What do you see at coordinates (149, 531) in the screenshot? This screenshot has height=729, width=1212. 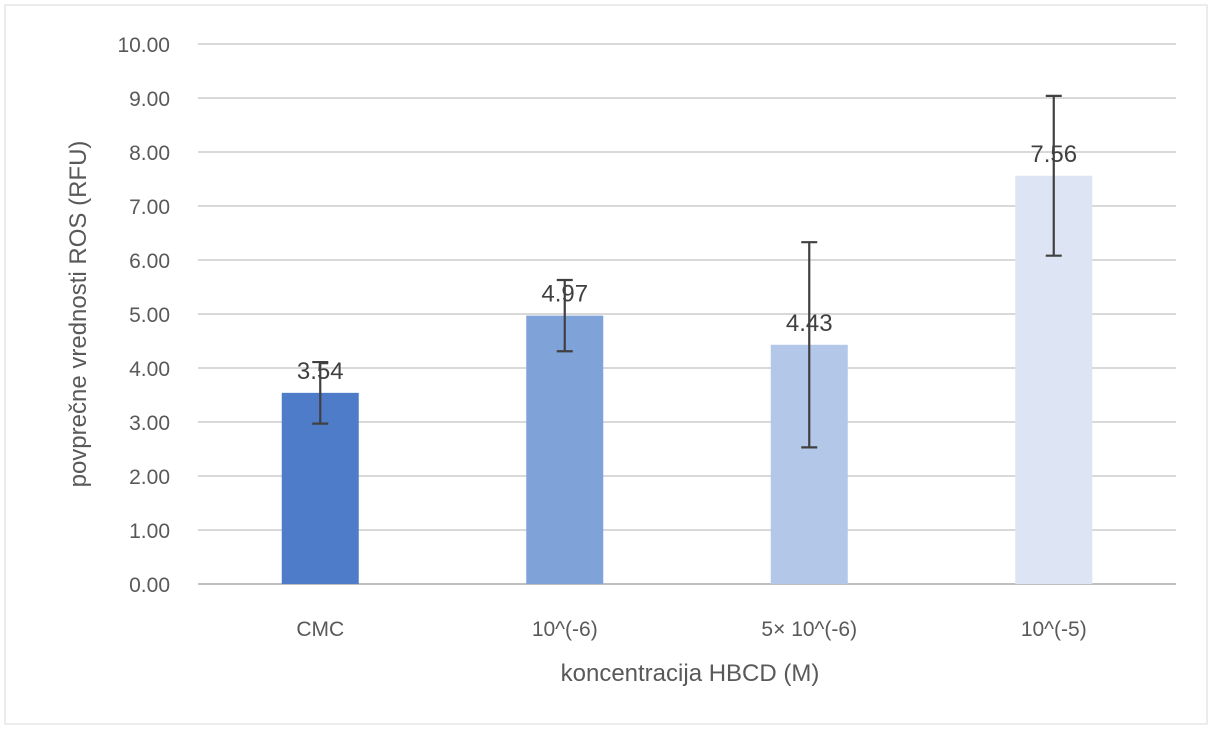 I see `y-tick-label: 1.00` at bounding box center [149, 531].